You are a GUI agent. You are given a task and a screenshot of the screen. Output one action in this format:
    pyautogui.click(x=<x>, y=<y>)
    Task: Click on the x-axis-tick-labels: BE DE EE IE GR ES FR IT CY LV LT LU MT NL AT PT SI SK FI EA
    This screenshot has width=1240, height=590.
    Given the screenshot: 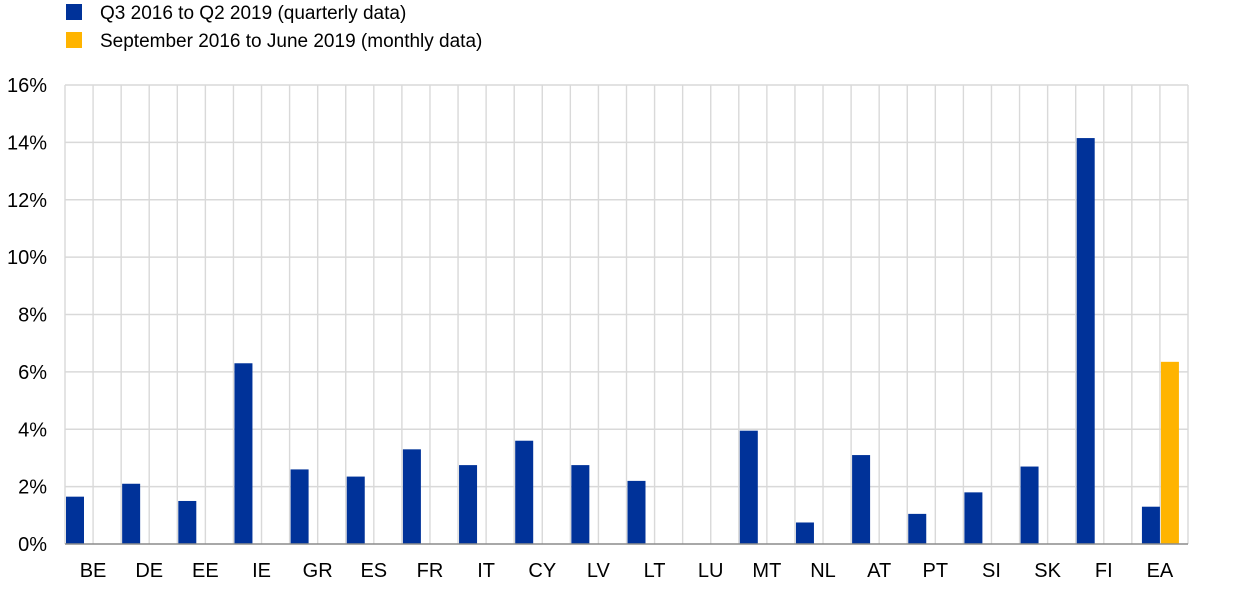 What is the action you would take?
    pyautogui.click(x=627, y=571)
    